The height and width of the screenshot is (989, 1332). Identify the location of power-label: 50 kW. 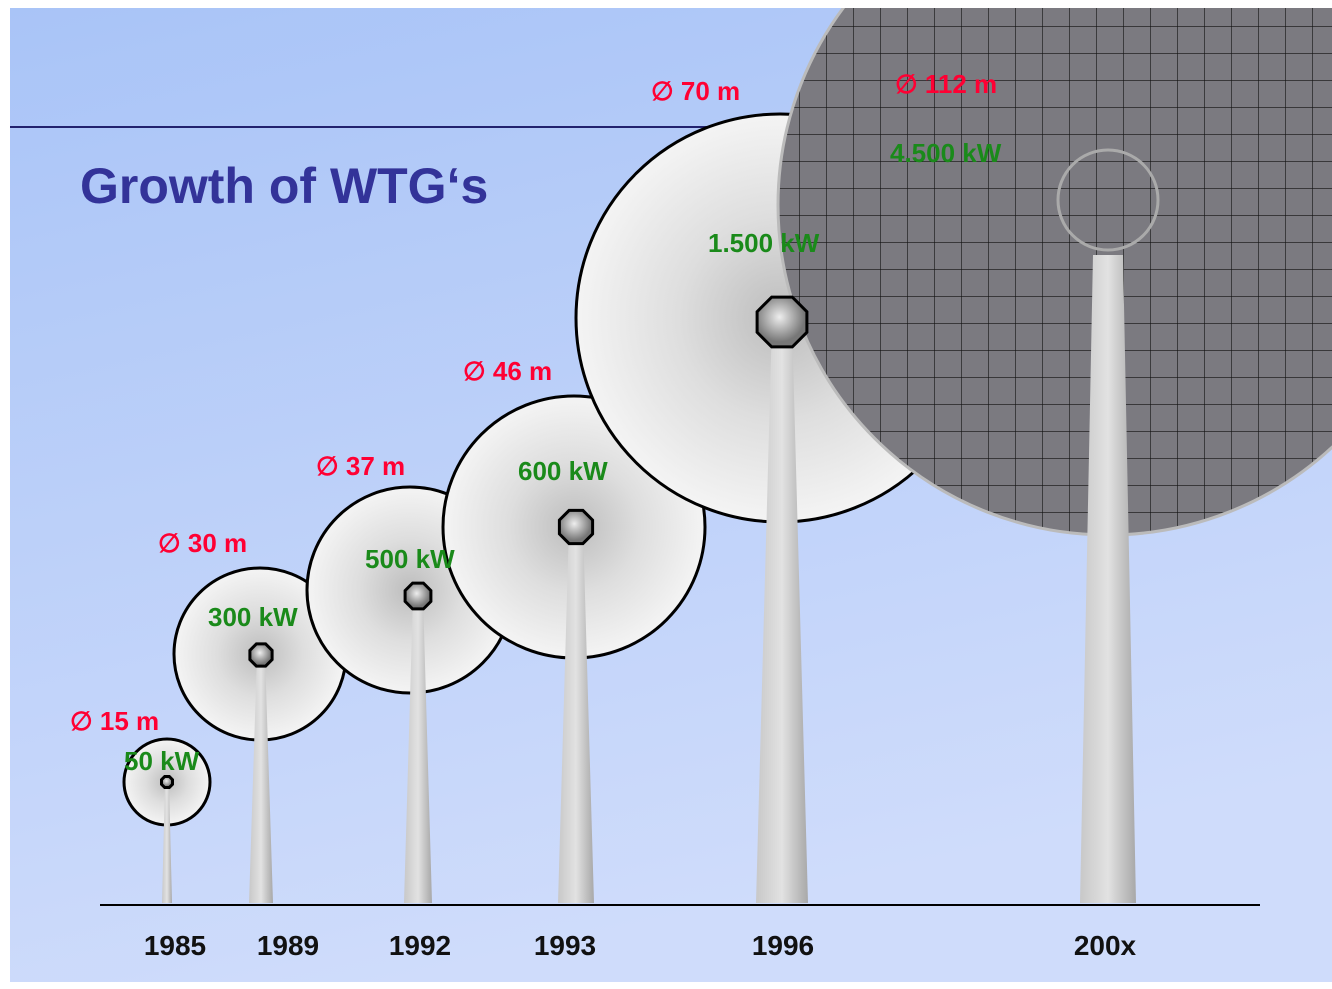
(162, 761).